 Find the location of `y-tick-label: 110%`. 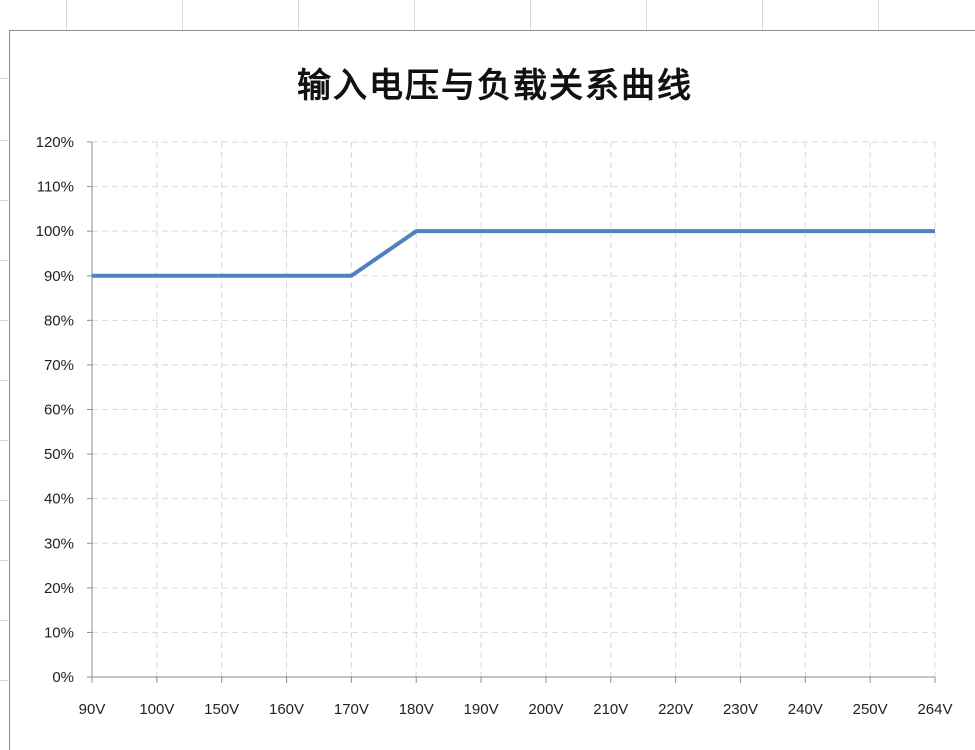

y-tick-label: 110% is located at coordinates (55, 187).